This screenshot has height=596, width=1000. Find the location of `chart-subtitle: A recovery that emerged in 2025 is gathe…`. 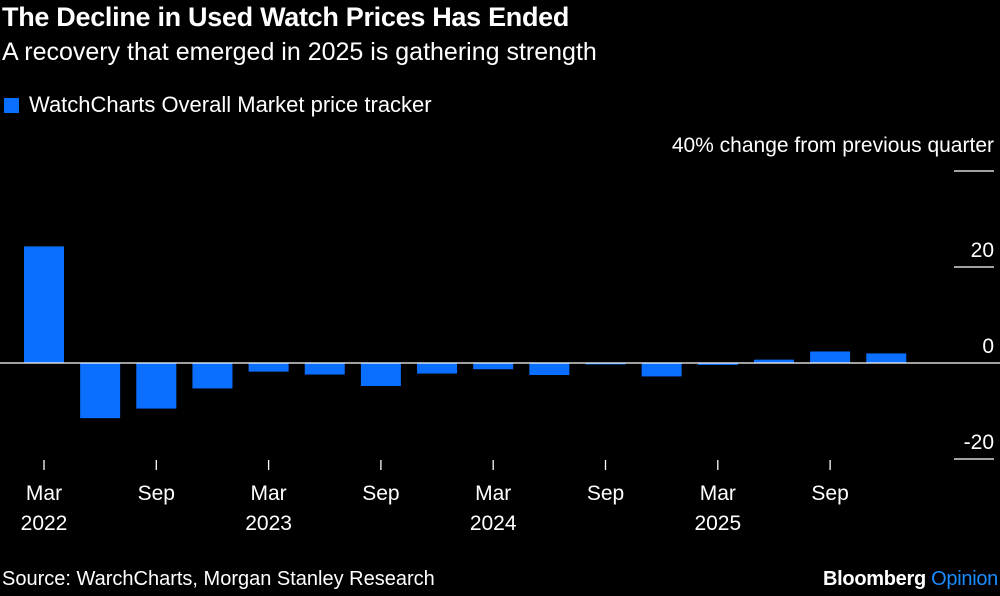

chart-subtitle: A recovery that emerged in 2025 is gathe… is located at coordinates (299, 52).